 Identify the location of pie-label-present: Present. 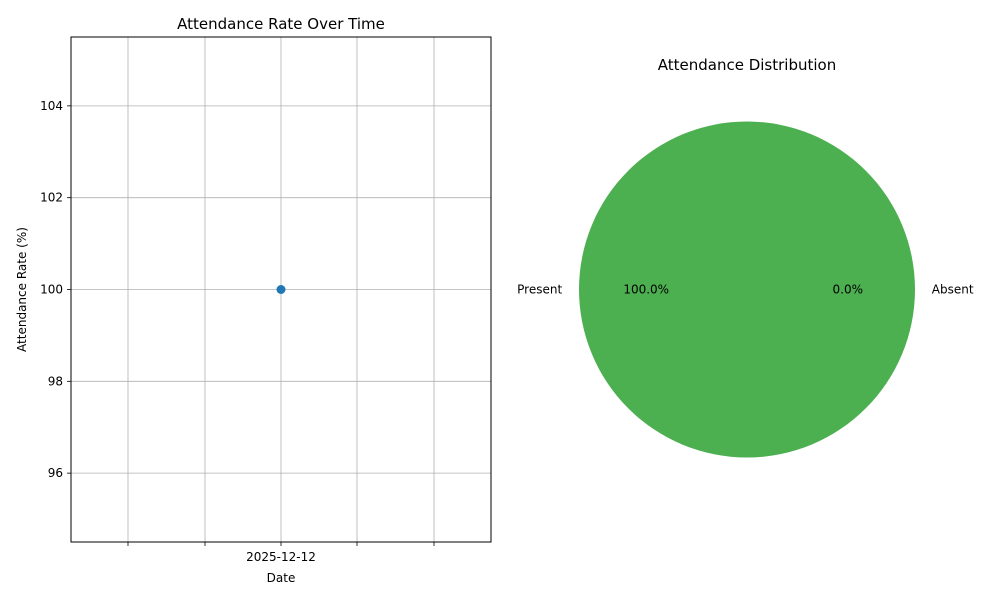
(539, 290).